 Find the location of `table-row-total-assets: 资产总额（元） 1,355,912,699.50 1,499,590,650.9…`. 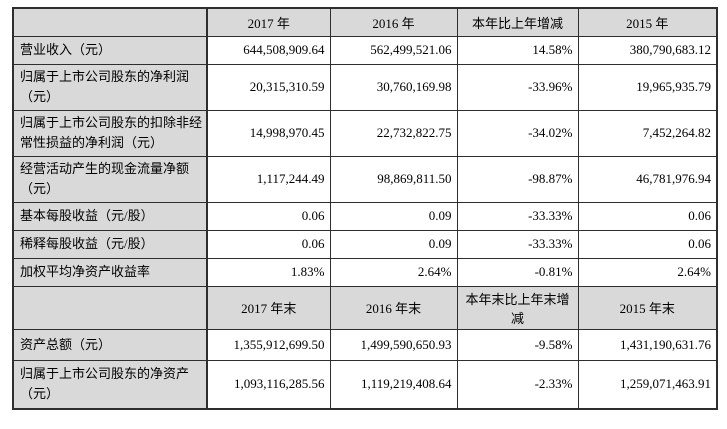

table-row-total-assets: 资产总额（元） 1,355,912,699.50 1,499,590,650.9… is located at coordinates (365, 344).